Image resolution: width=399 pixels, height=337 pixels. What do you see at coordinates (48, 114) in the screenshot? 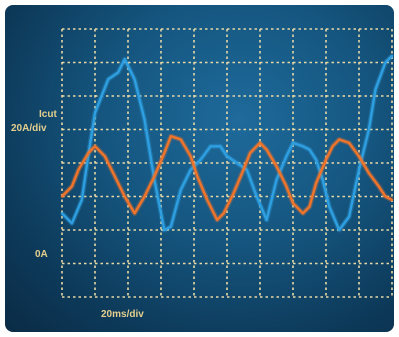
I see `trace-name-label: Icut` at bounding box center [48, 114].